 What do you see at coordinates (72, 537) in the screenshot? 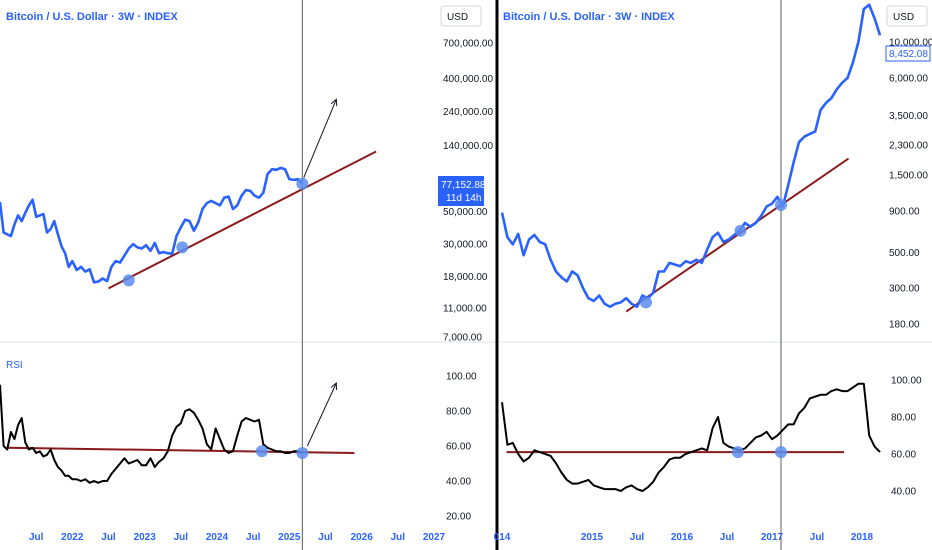
I see `time-axis-tick-left: 2022` at bounding box center [72, 537].